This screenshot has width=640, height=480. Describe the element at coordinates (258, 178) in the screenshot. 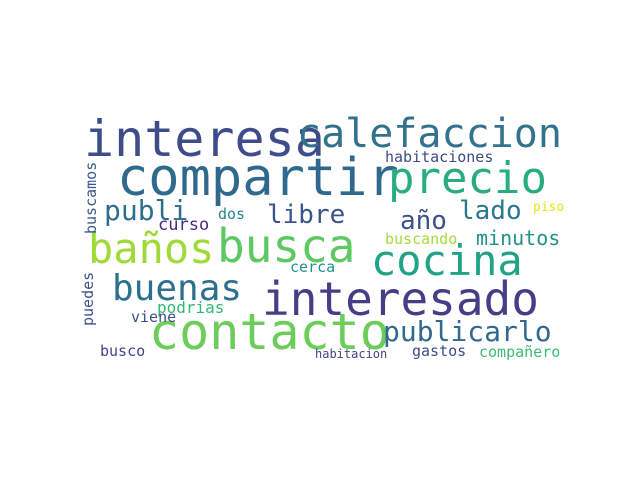

I see `word-compartir: compartir` at that location.